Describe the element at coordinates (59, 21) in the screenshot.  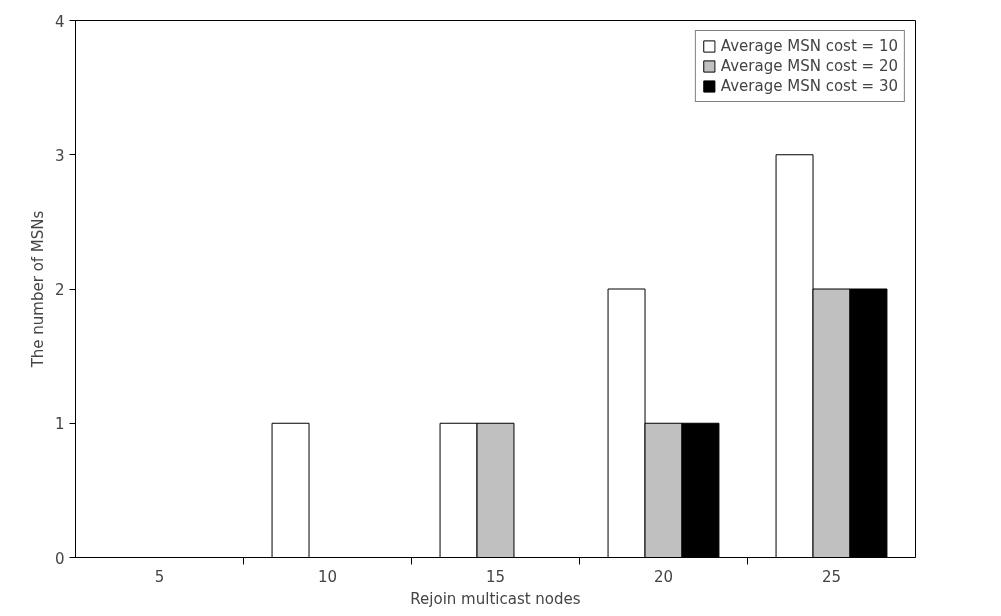
I see `y-tick-label: 4` at that location.